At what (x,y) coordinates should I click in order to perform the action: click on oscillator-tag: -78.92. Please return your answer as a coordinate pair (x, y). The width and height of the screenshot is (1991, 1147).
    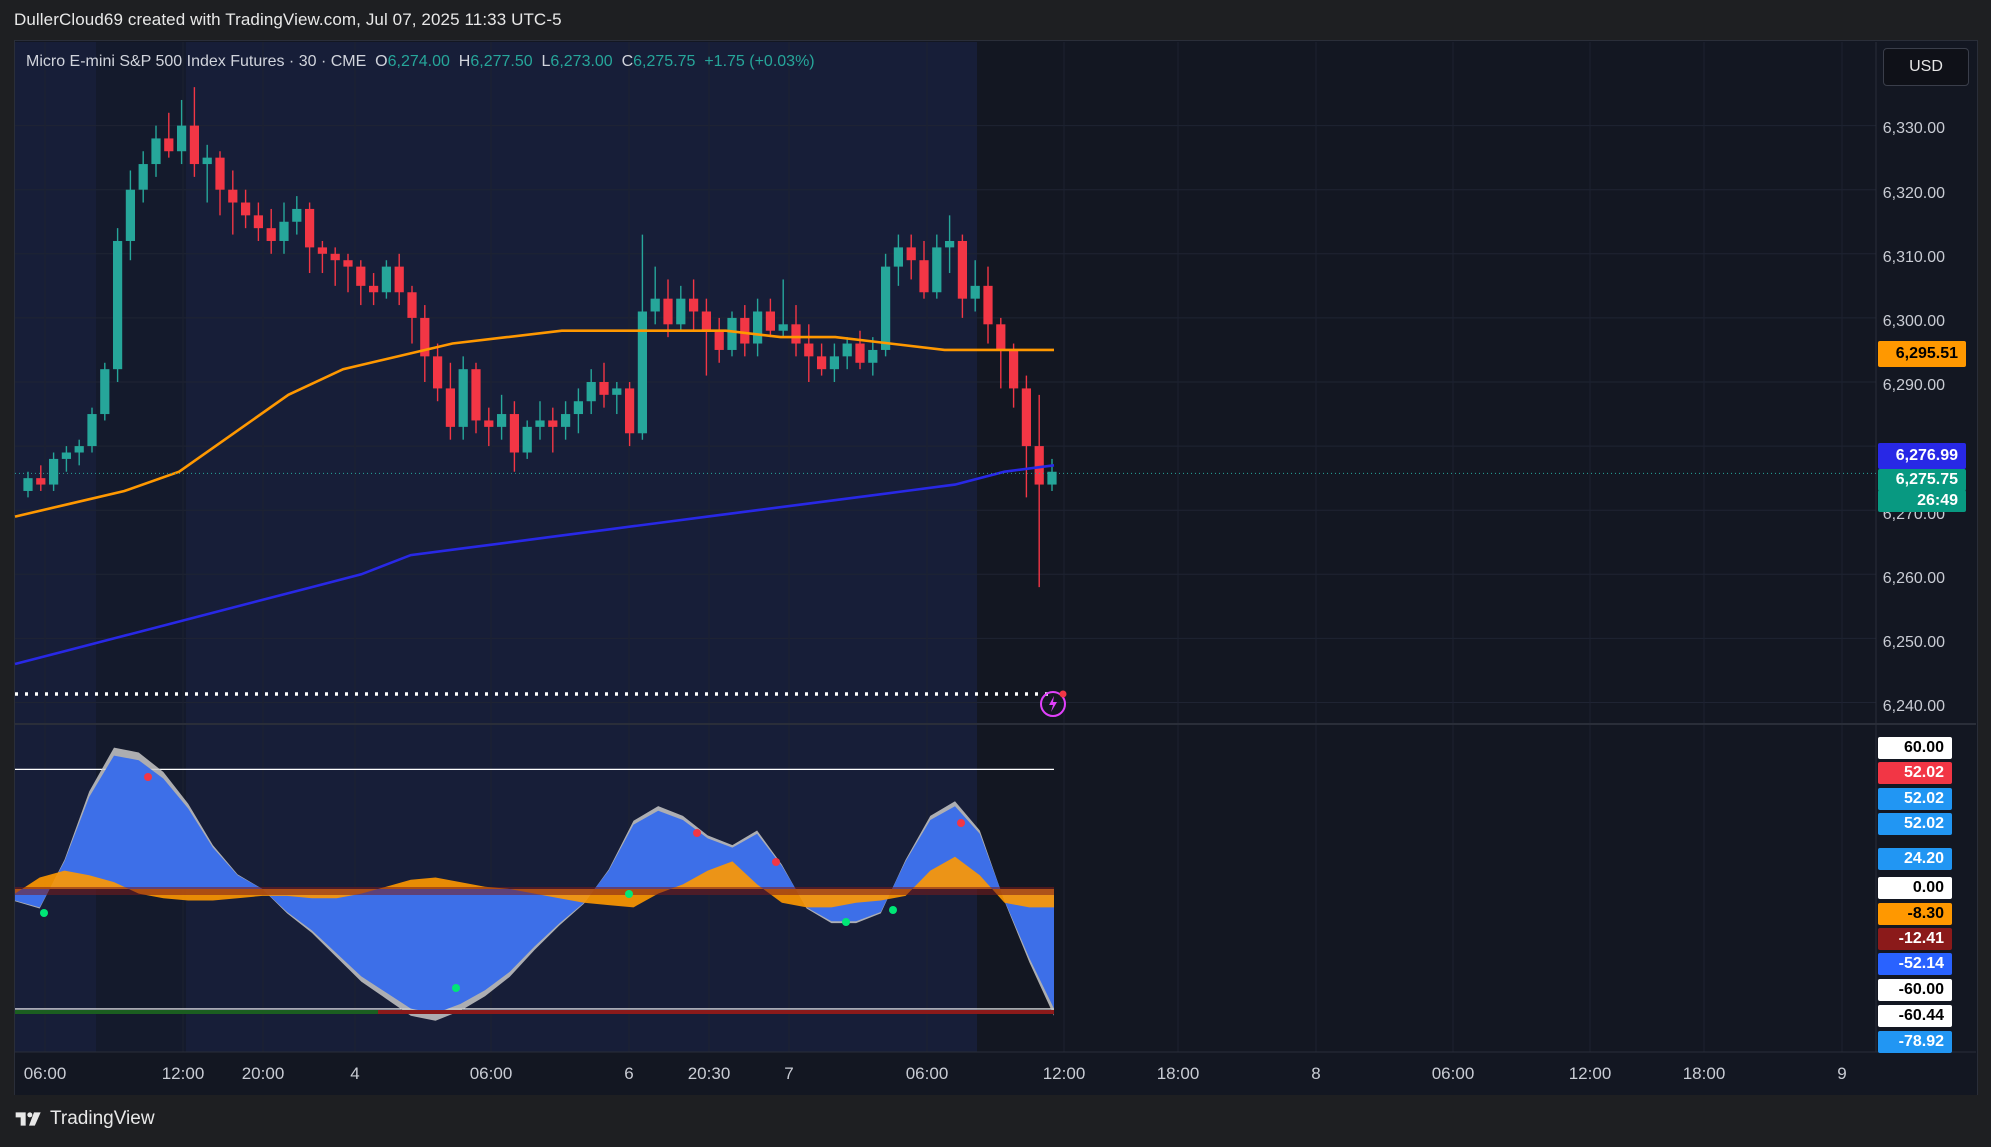
    Looking at the image, I should click on (1915, 1042).